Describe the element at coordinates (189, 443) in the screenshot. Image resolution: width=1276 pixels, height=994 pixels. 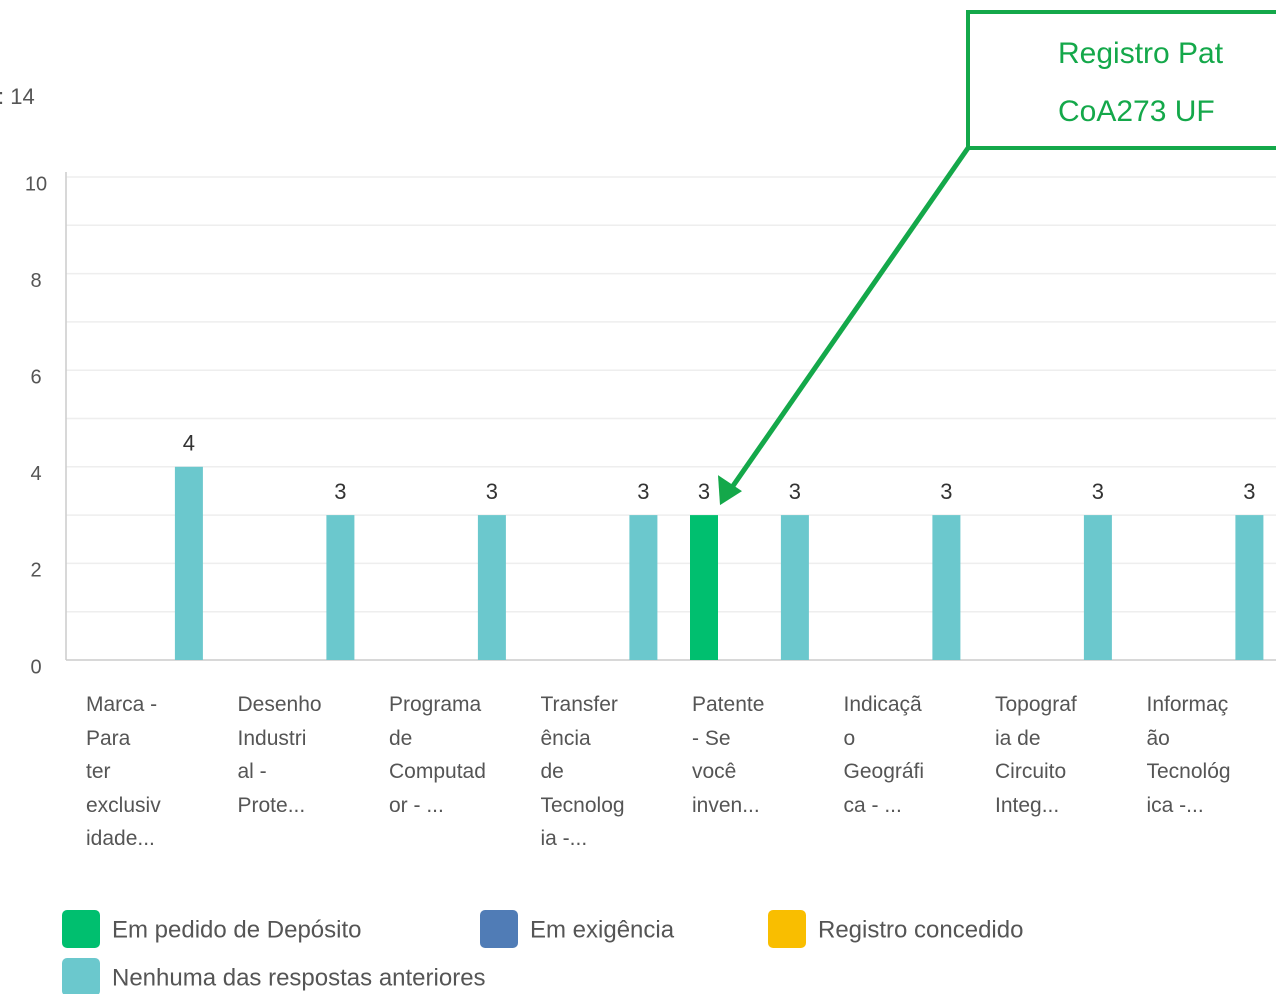
I see `data-label: 4` at that location.